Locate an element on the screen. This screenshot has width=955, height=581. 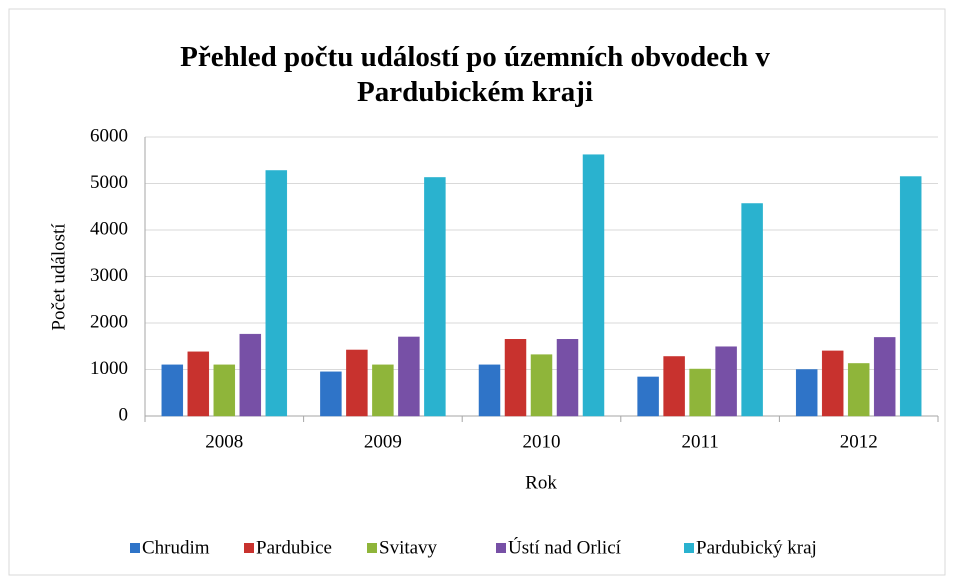
x-tick-label: 2011 is located at coordinates (699, 441).